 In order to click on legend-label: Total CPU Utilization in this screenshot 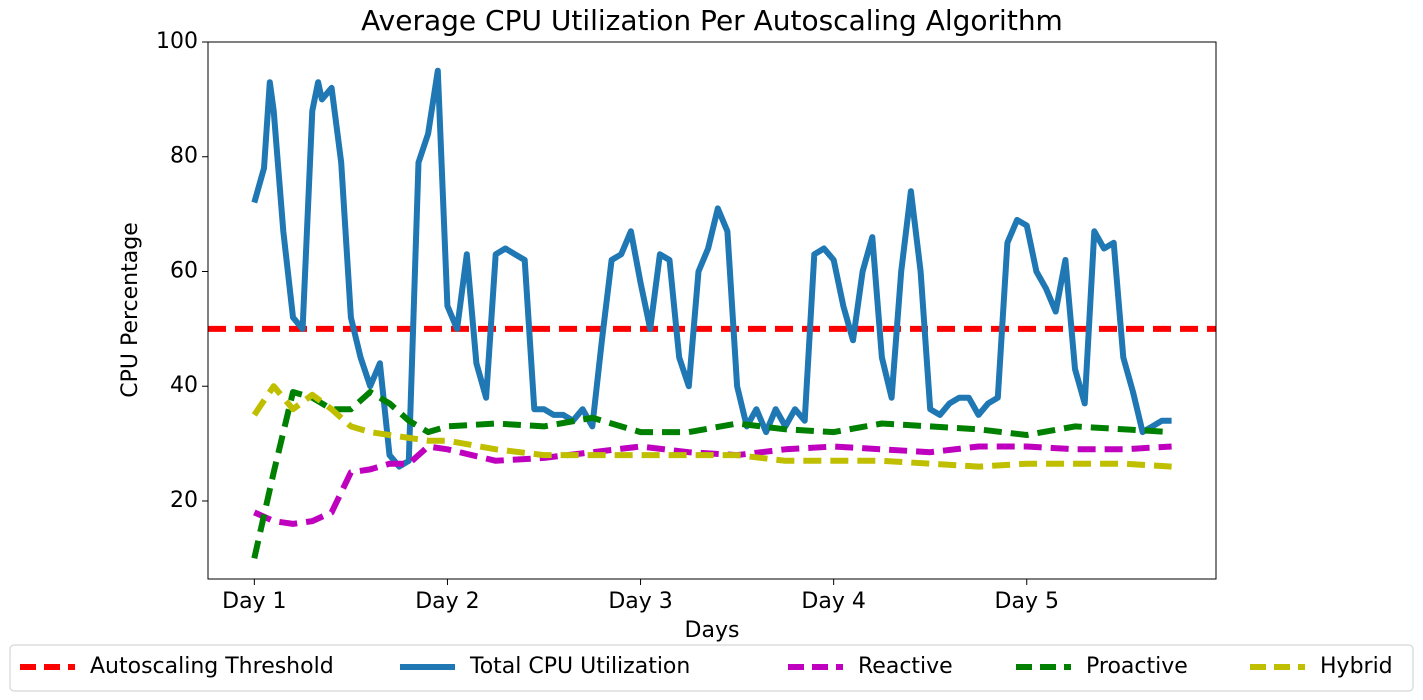, I will do `click(579, 666)`.